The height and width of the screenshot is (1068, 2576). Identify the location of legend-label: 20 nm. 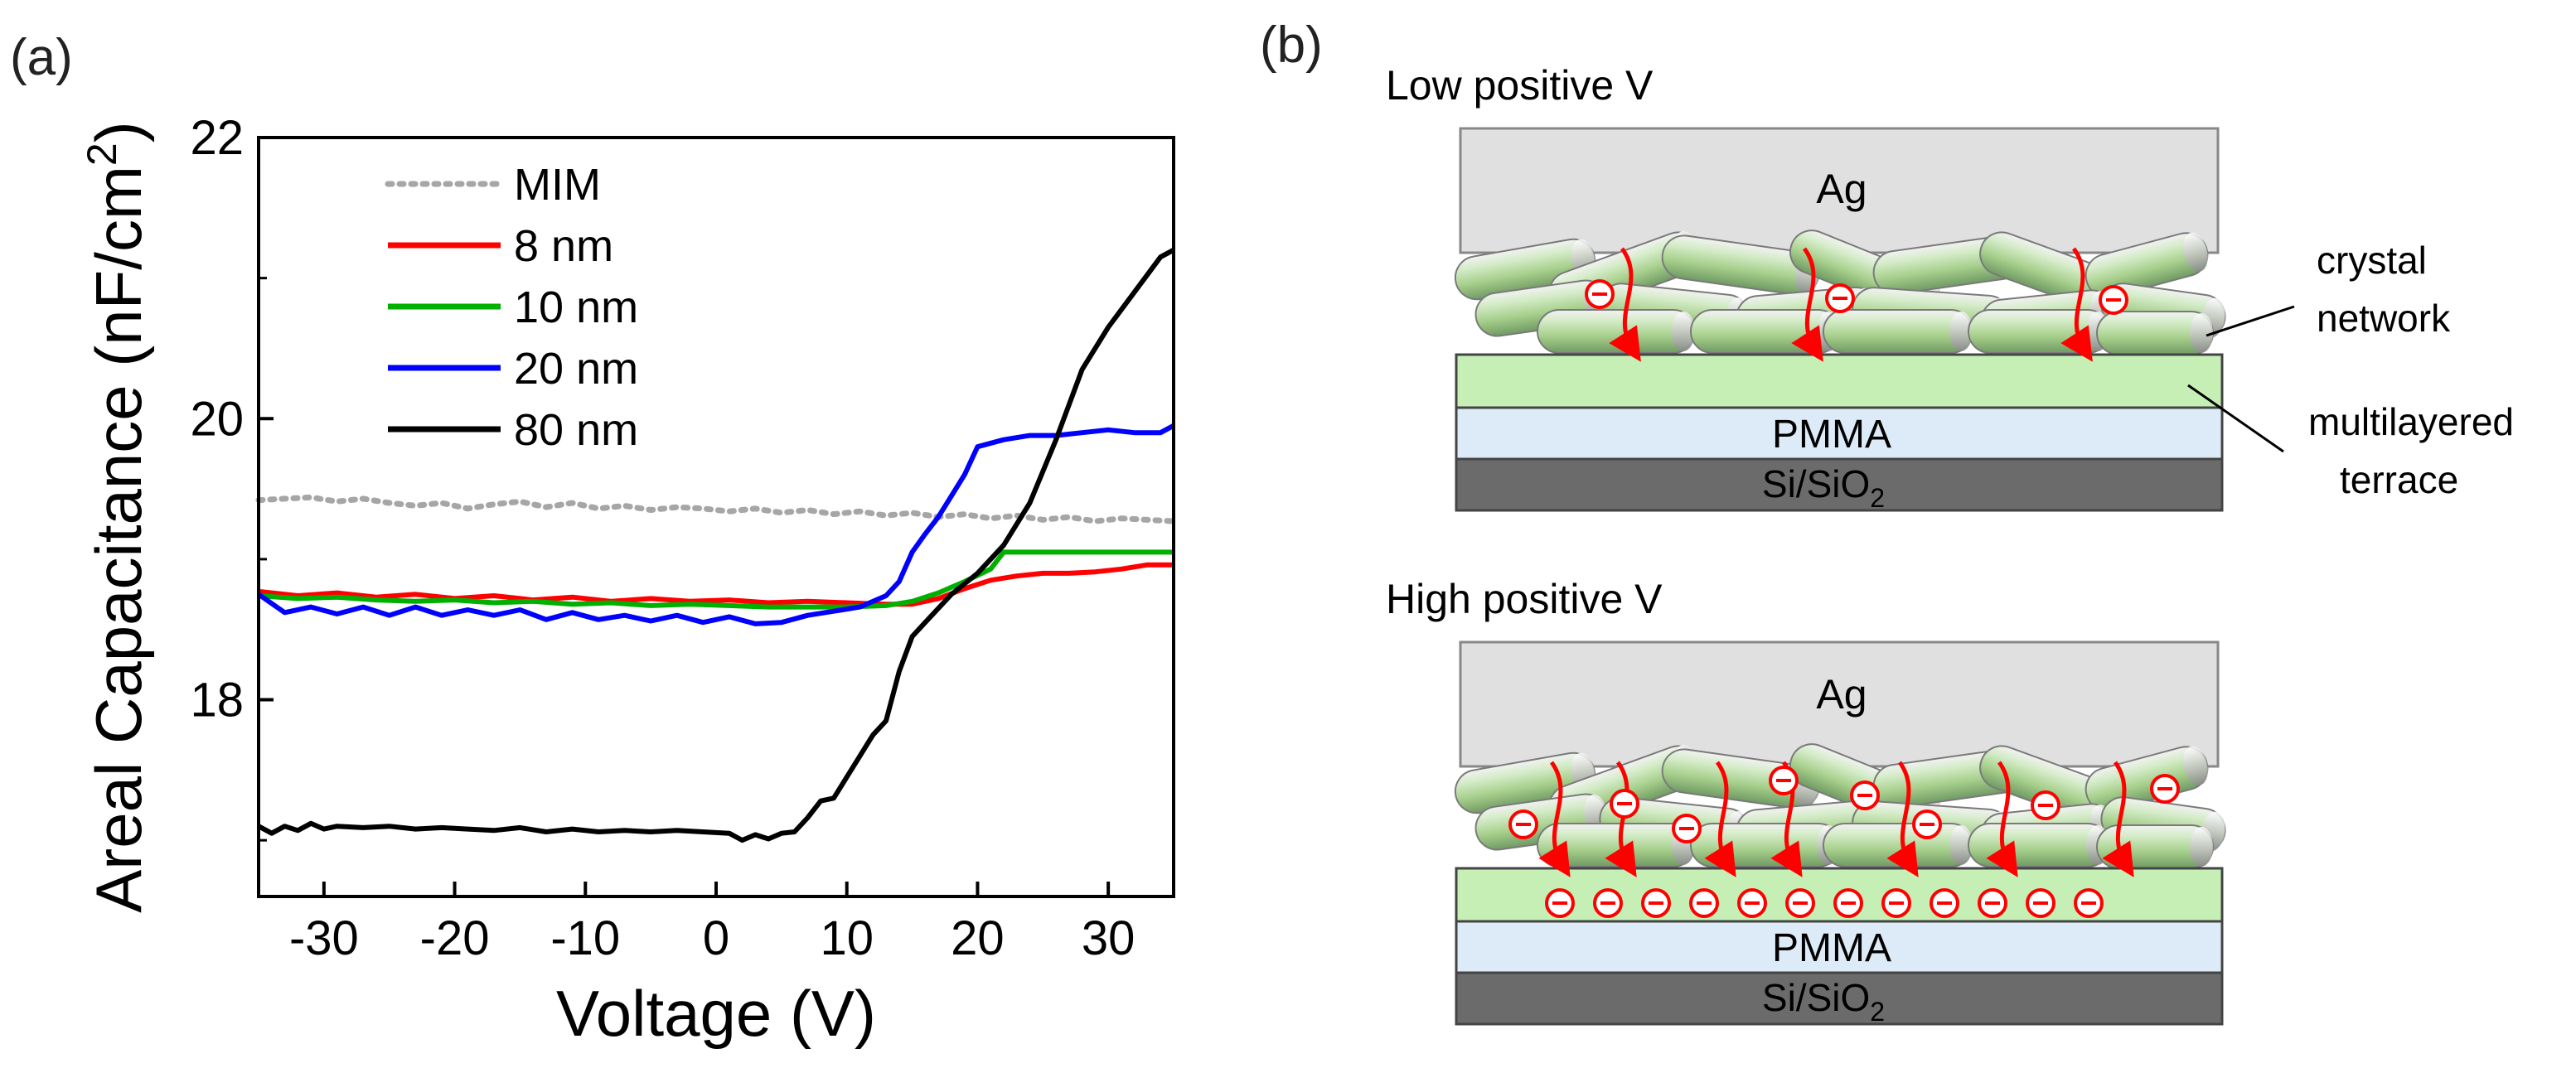
(576, 369).